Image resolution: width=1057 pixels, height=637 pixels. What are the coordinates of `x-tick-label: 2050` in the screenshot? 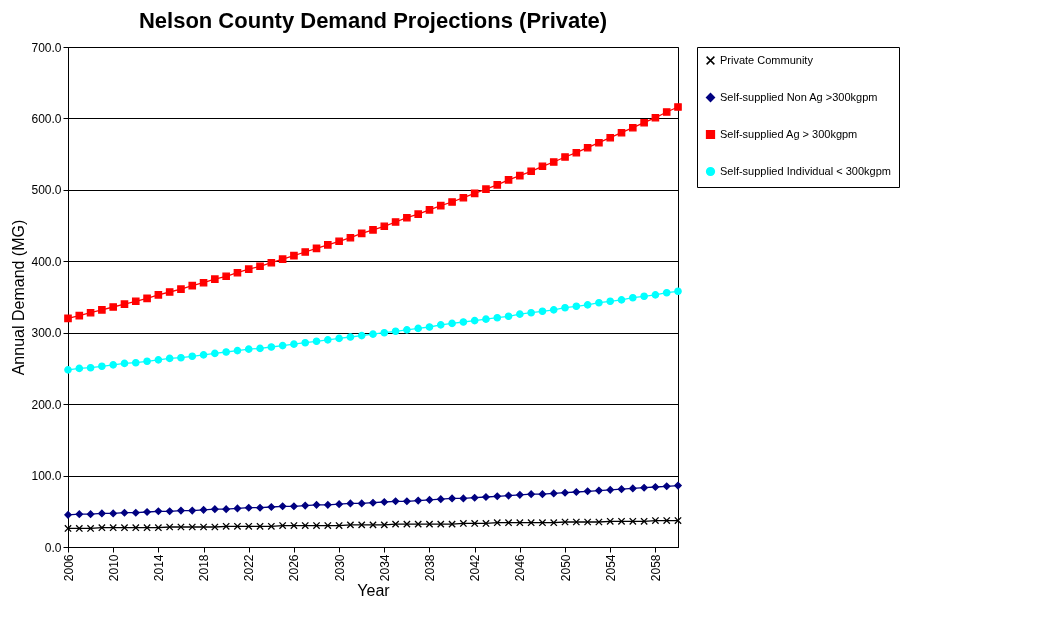 It's located at (565, 568).